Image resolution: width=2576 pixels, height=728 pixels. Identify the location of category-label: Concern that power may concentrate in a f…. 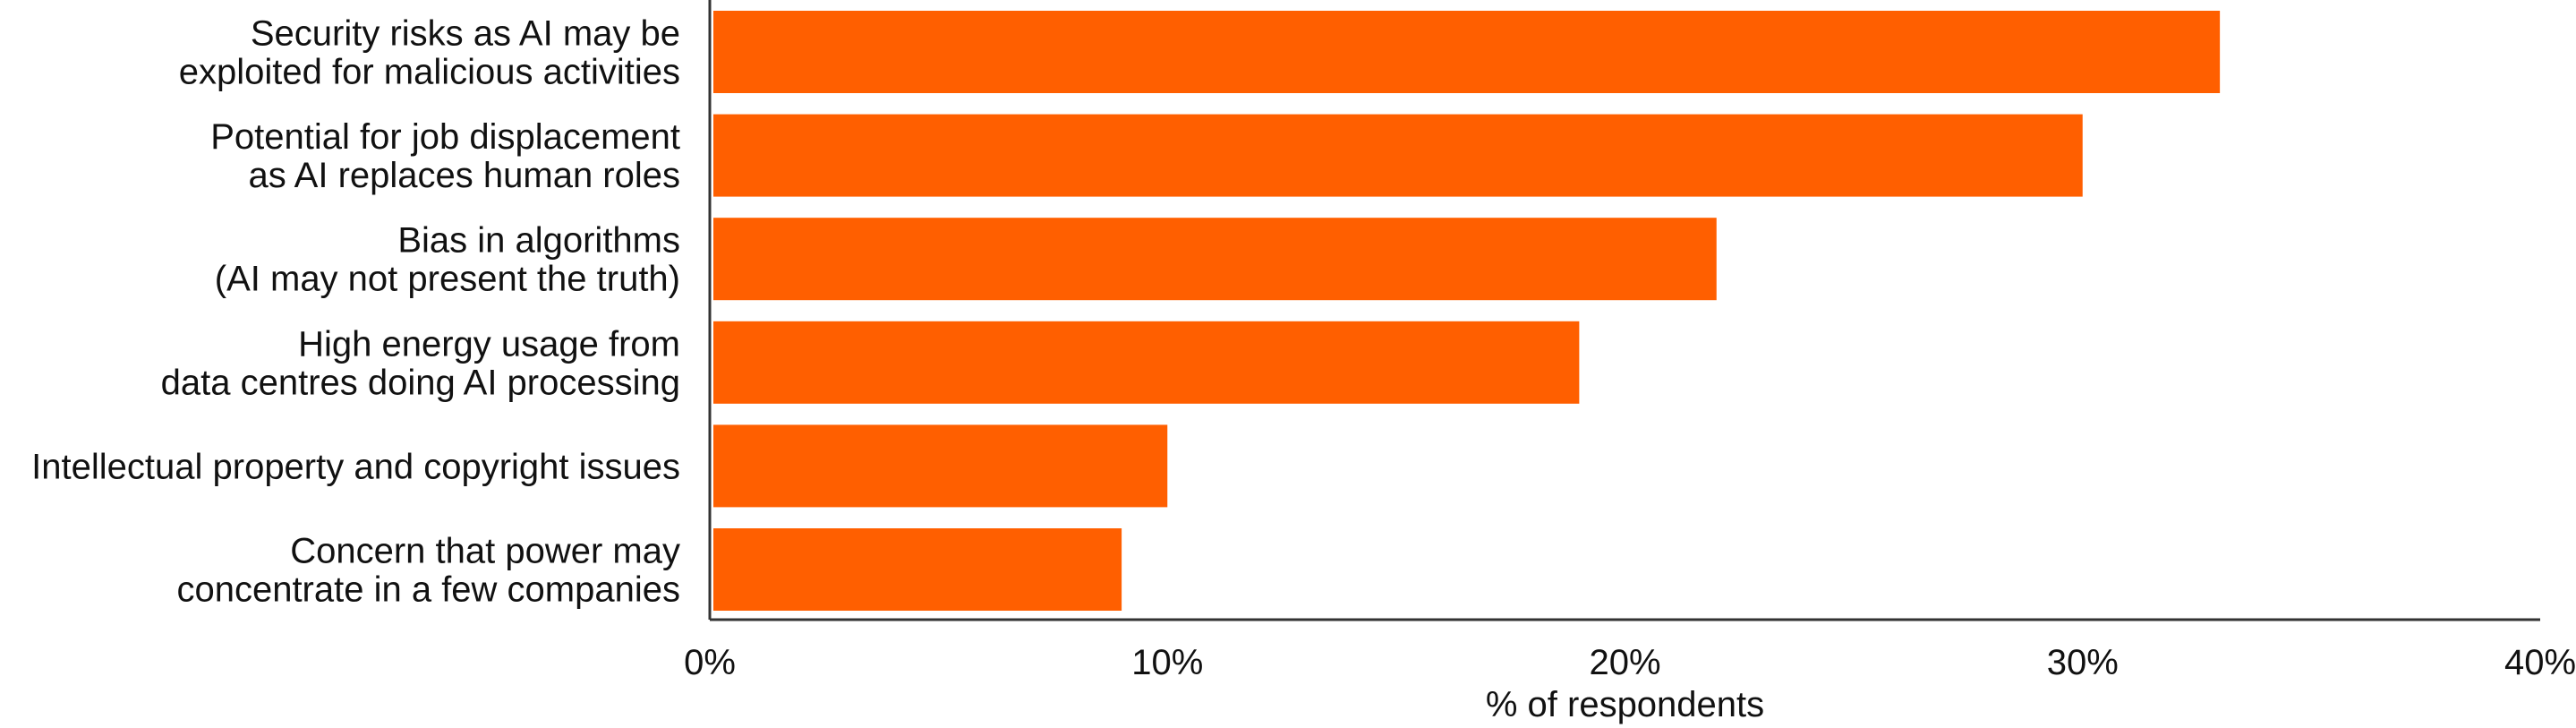
(428, 571).